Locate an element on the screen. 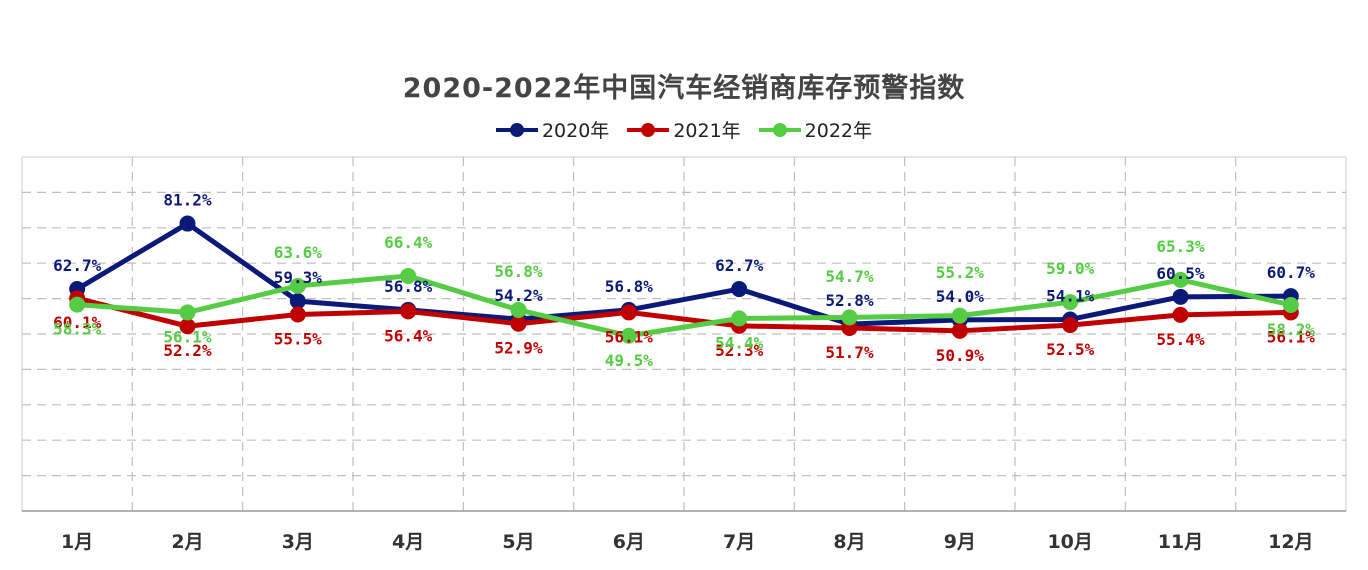  data-label-2: 63.6% is located at coordinates (298, 252).